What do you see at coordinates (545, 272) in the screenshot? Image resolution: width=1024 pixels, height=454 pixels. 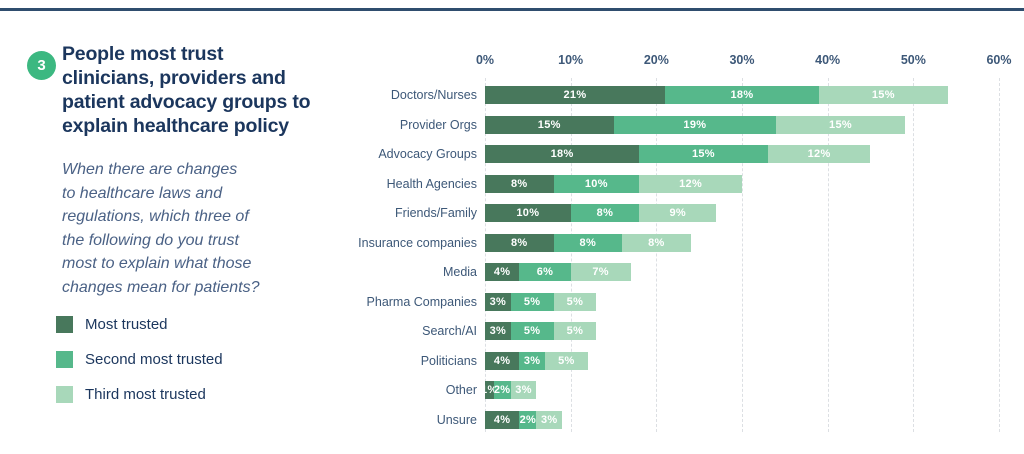 I see `bar-value-label: 6%` at bounding box center [545, 272].